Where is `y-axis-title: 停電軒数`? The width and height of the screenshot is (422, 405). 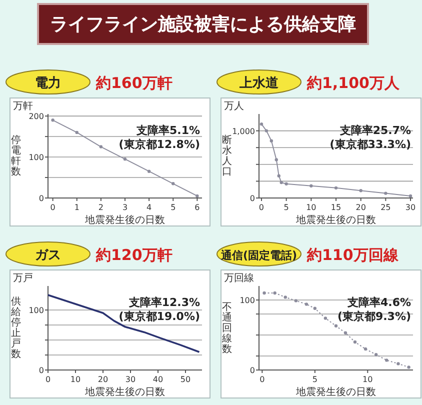
y-axis-title: 停電軒数 is located at coordinates (16, 156).